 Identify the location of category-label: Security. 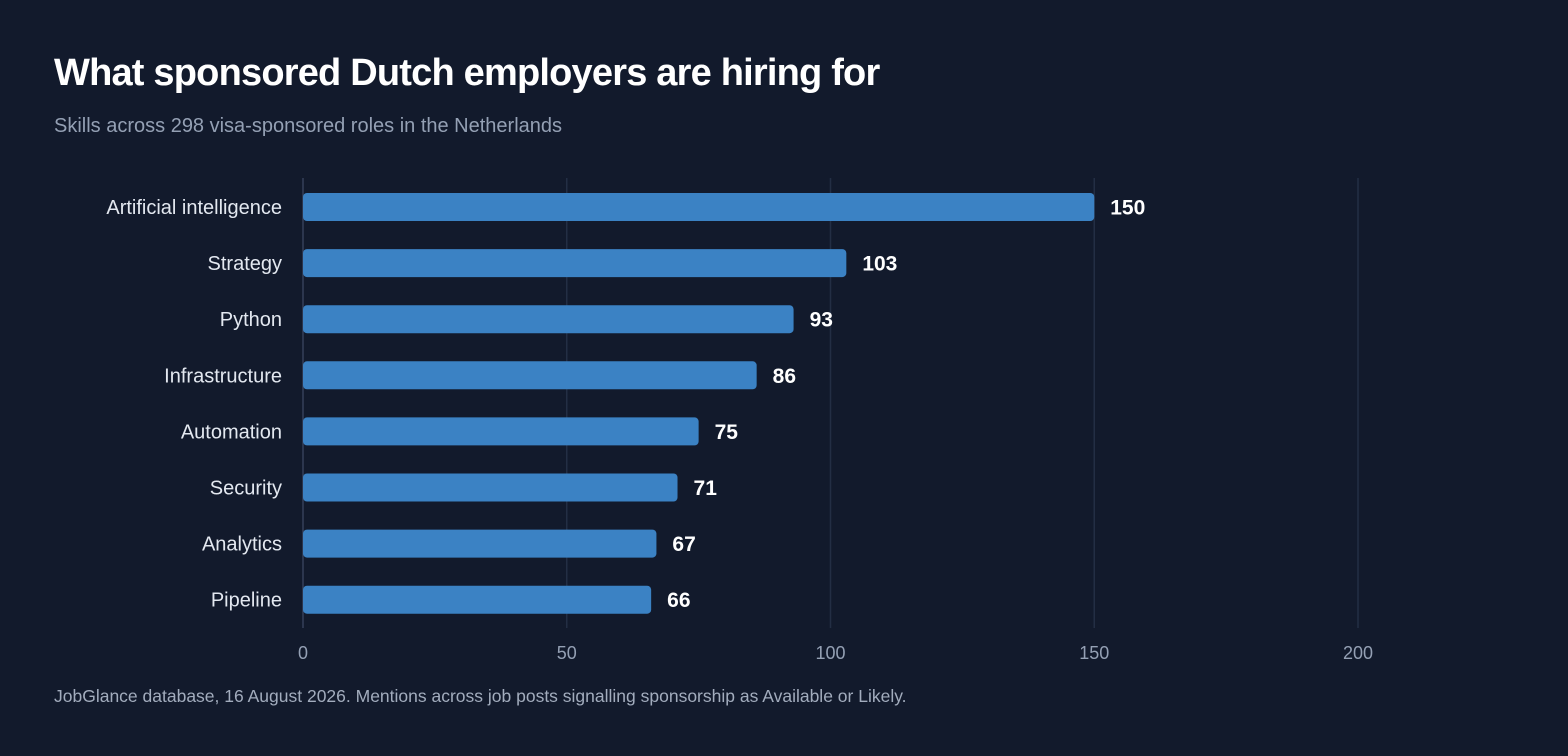
(246, 489).